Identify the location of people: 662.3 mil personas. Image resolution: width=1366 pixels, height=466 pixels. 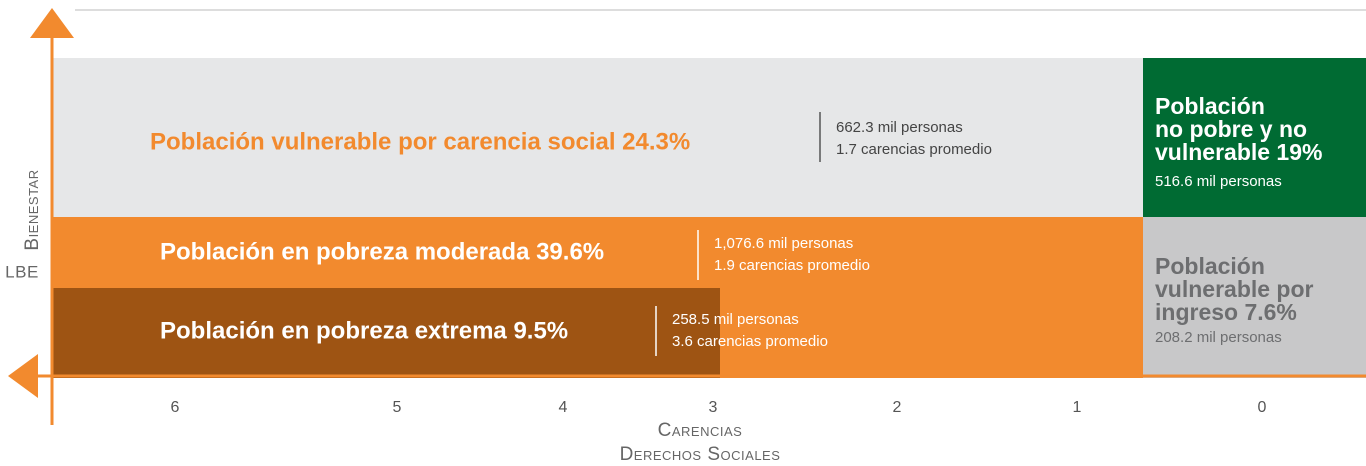
(899, 127).